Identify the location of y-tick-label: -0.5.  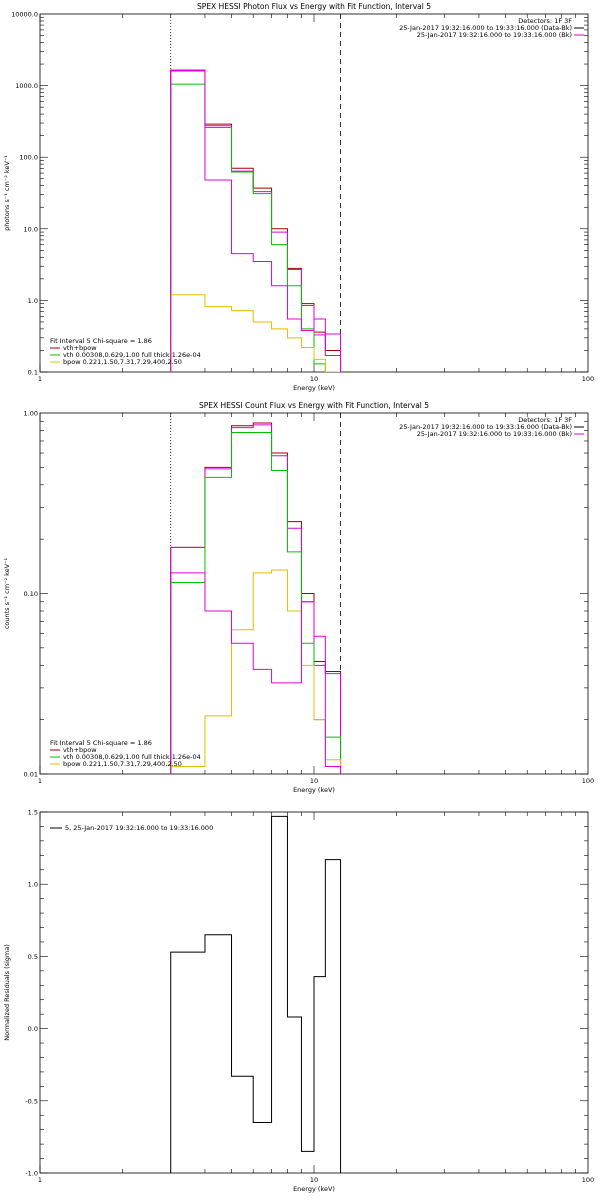
(31, 1101).